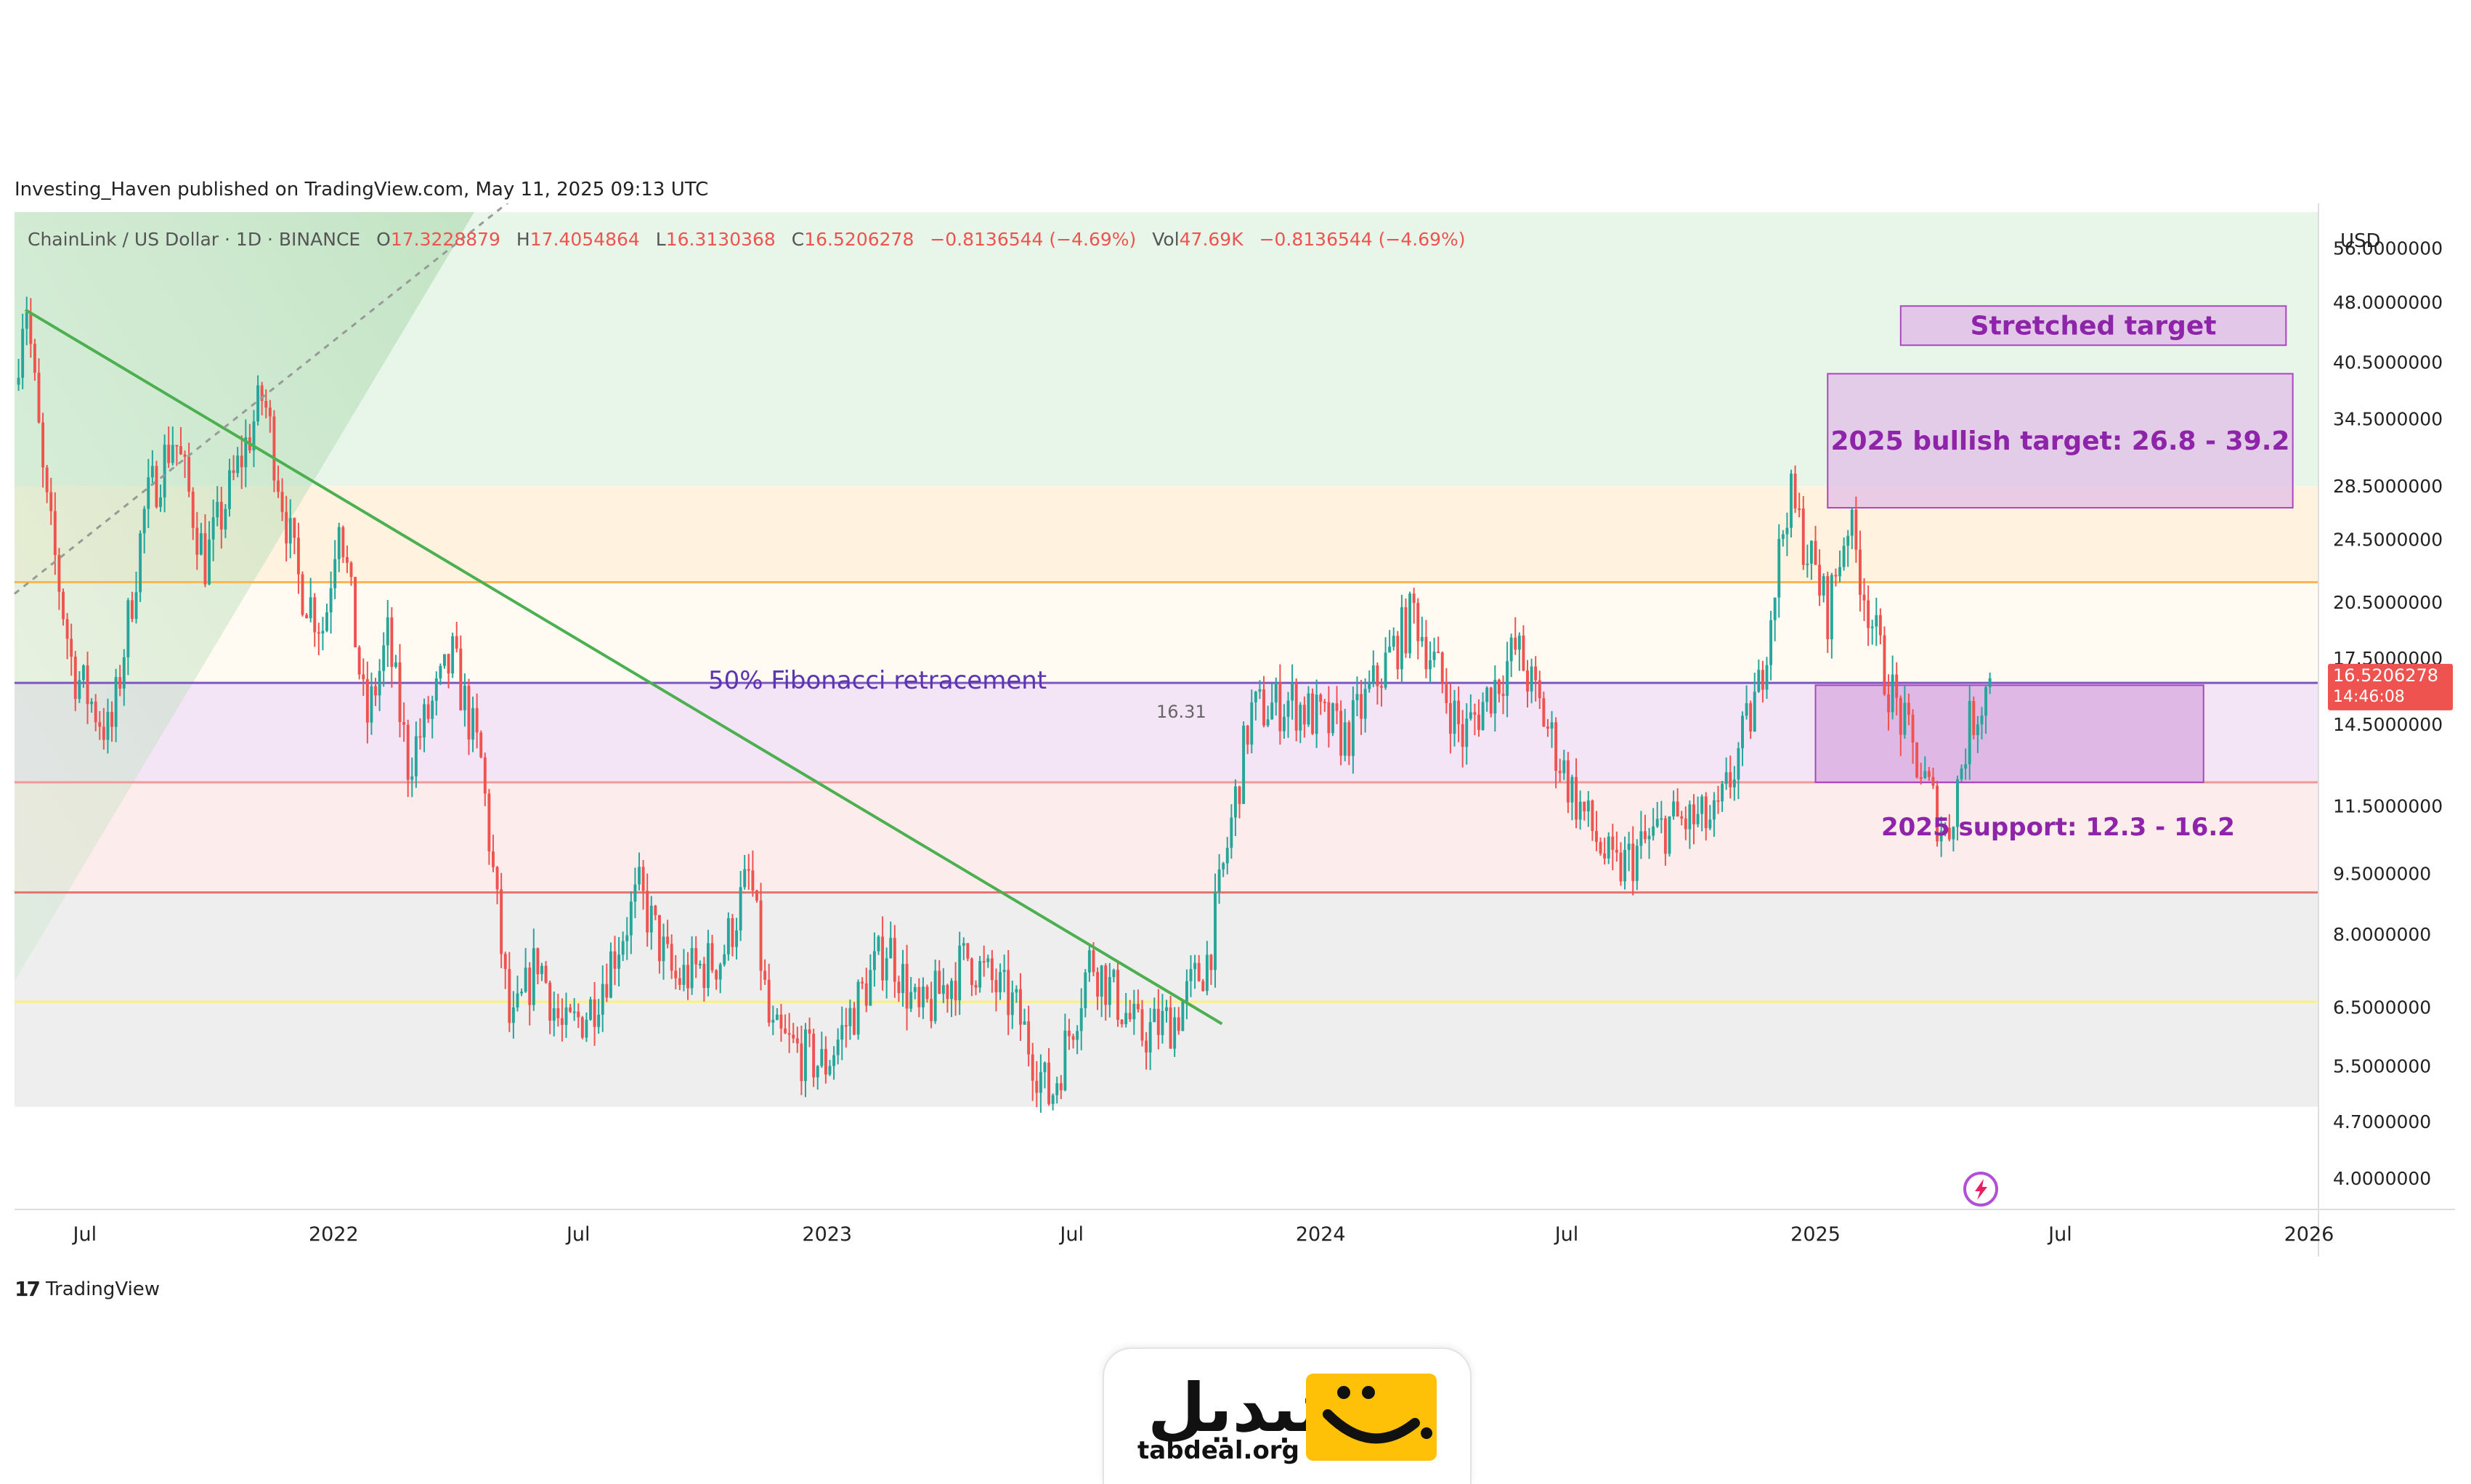 This screenshot has width=2471, height=1484. What do you see at coordinates (1816, 1234) in the screenshot?
I see `x-tick-label: 2025` at bounding box center [1816, 1234].